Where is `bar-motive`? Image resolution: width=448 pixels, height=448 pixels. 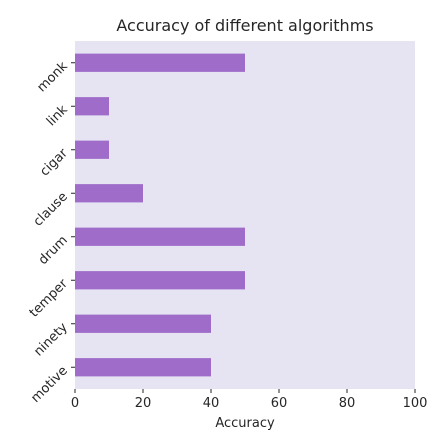
bar-motive is located at coordinates (143, 367).